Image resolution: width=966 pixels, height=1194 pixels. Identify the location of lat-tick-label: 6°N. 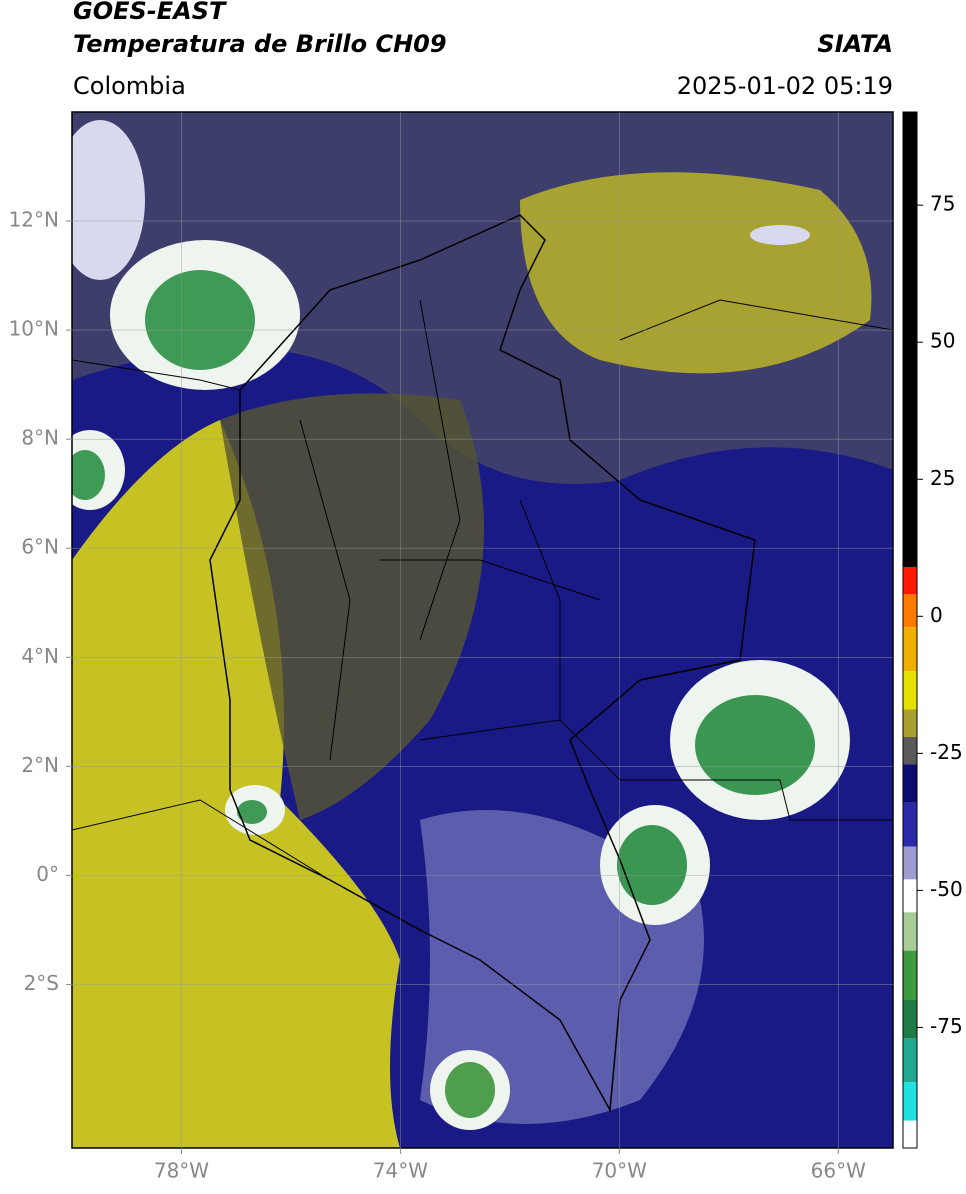
(40, 547).